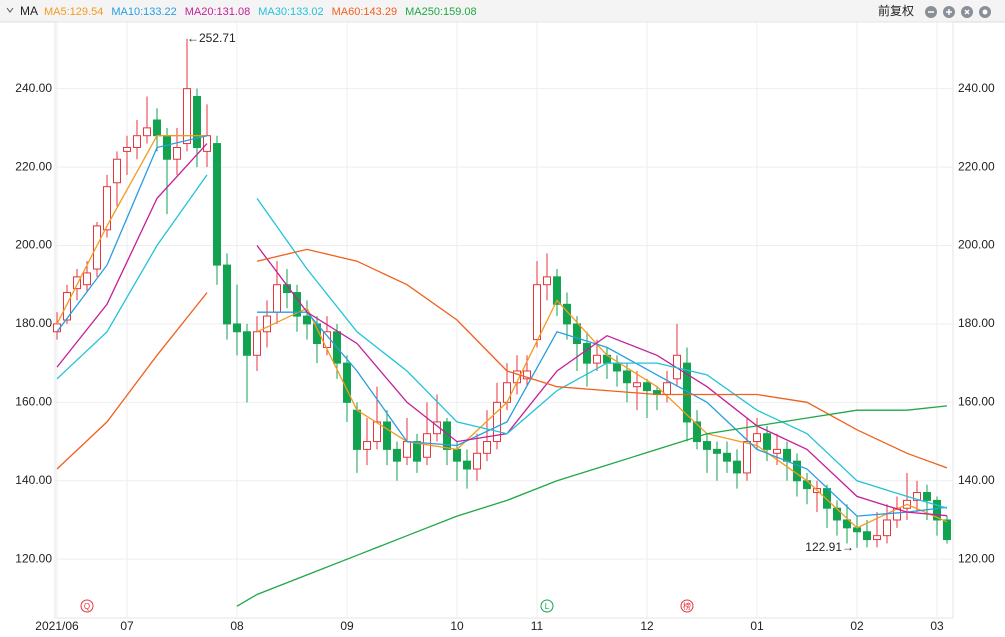 The height and width of the screenshot is (637, 1005). What do you see at coordinates (976, 480) in the screenshot?
I see `y-tick-label-right: 140.00` at bounding box center [976, 480].